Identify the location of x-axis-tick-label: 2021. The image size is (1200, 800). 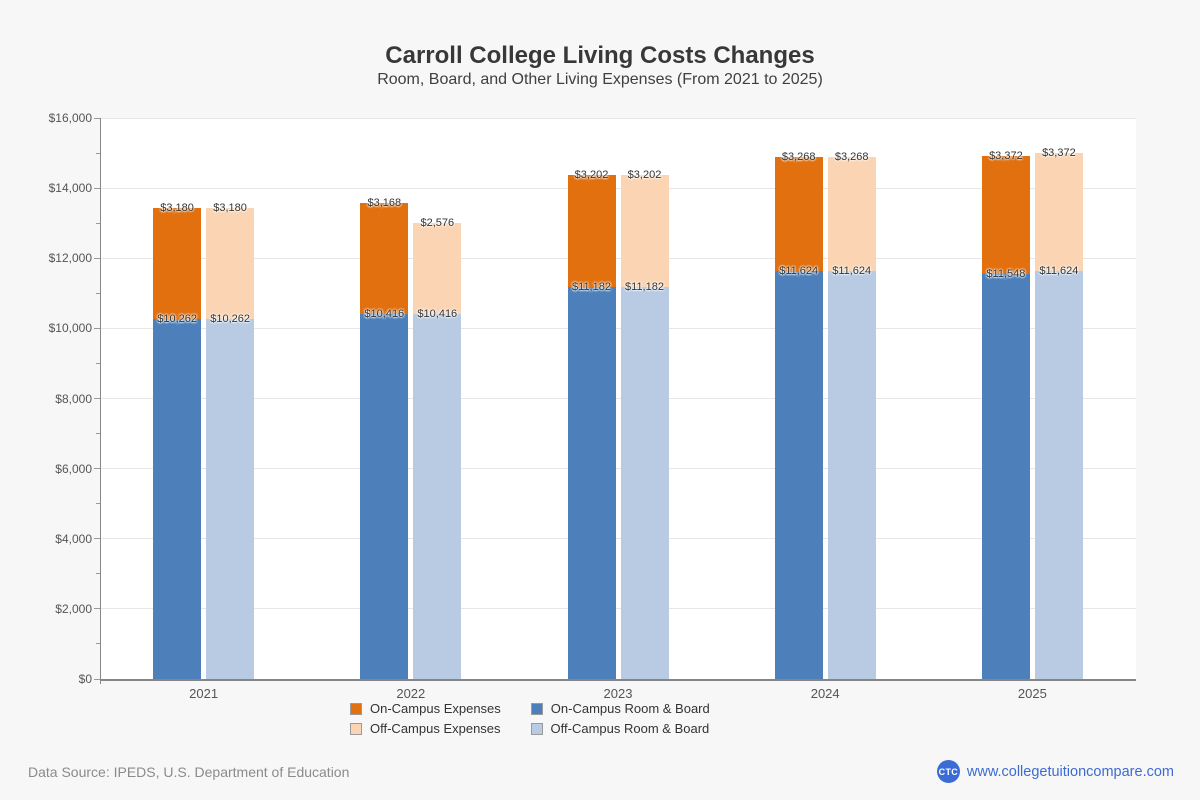
(204, 693).